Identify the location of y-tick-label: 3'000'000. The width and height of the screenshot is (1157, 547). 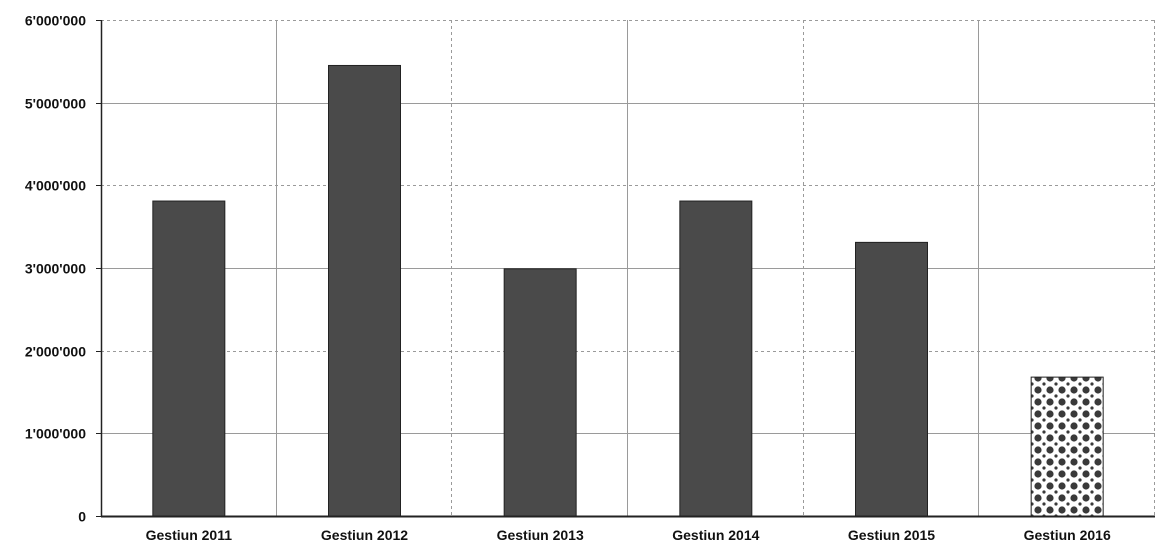
(55, 269).